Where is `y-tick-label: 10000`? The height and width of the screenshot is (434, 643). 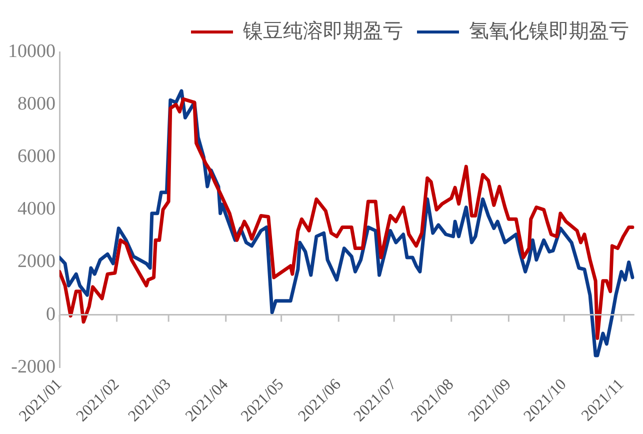 y-tick-label: 10000 is located at coordinates (32, 51).